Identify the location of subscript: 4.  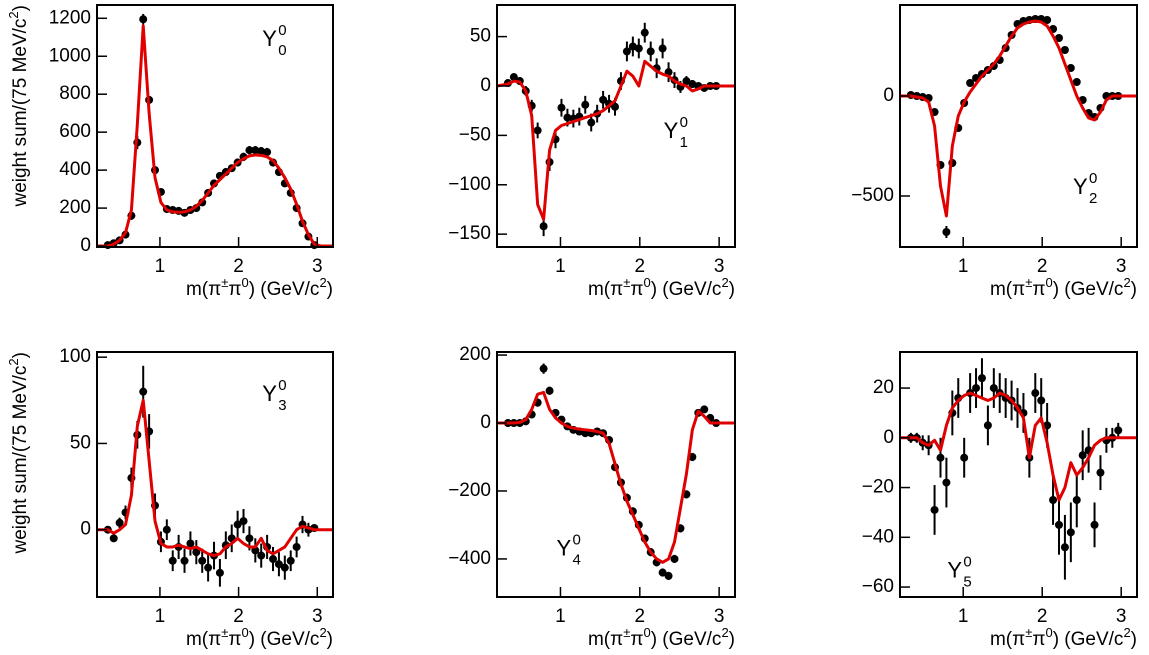
(577, 559).